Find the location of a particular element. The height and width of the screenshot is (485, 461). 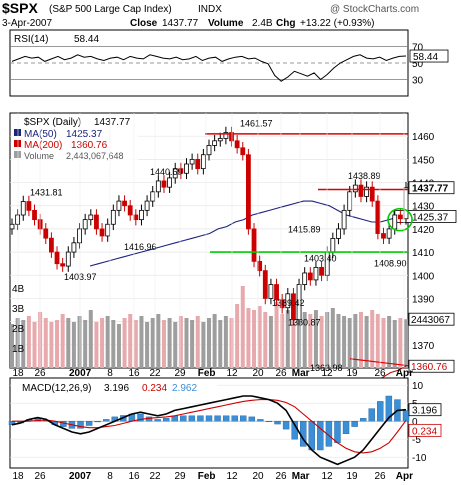

ma200-last-box is located at coordinates (431, 366).